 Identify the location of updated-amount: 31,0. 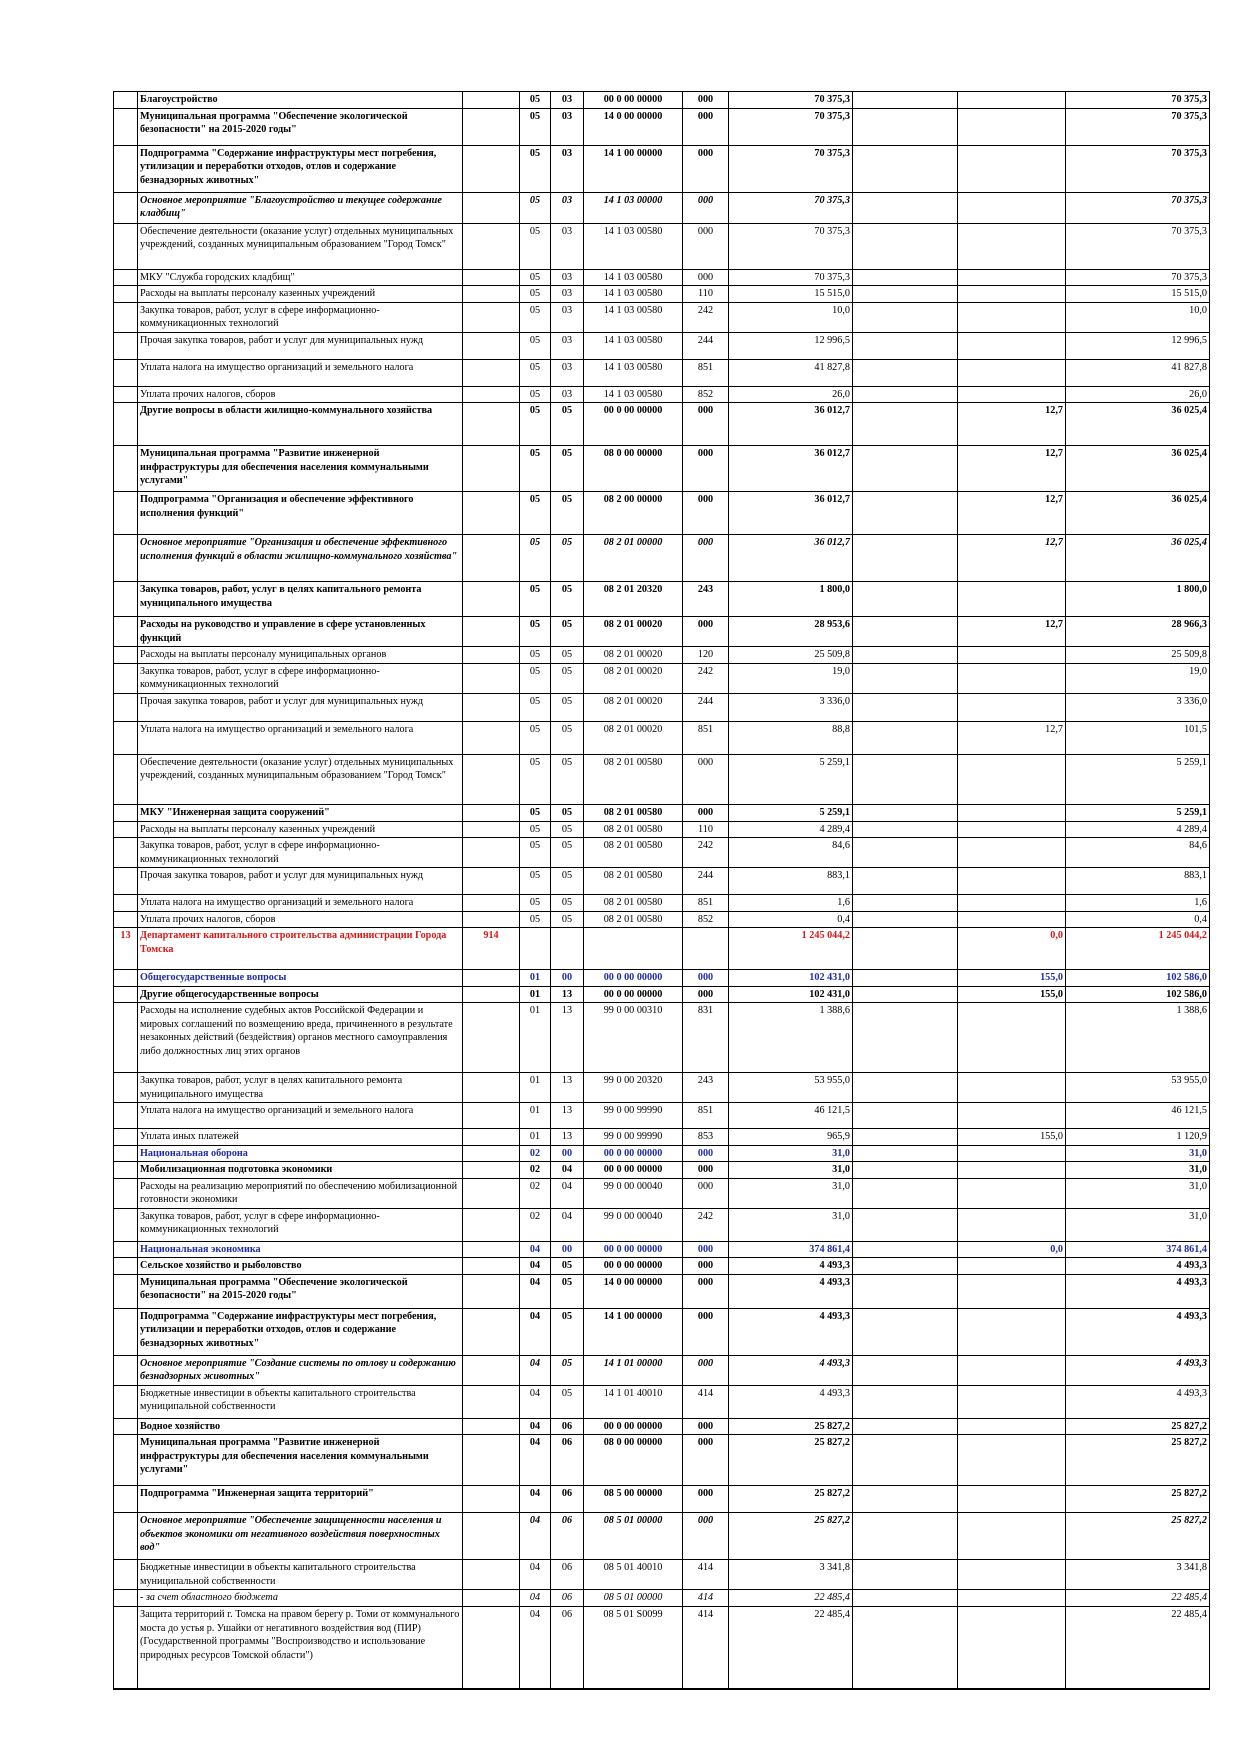
(1137, 1193).